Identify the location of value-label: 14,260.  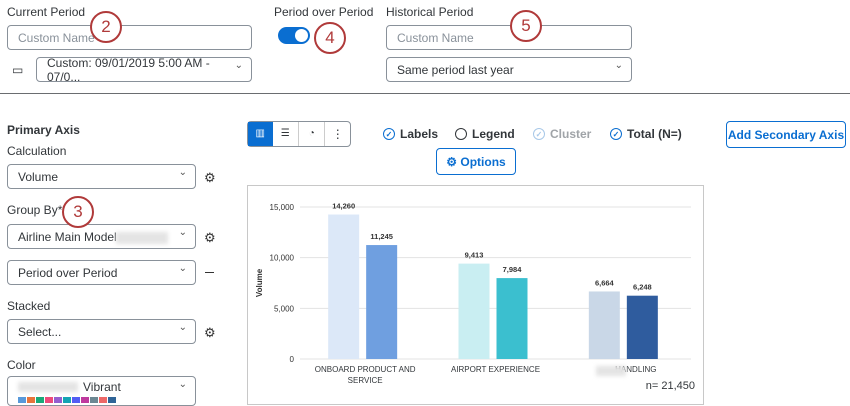
(343, 205).